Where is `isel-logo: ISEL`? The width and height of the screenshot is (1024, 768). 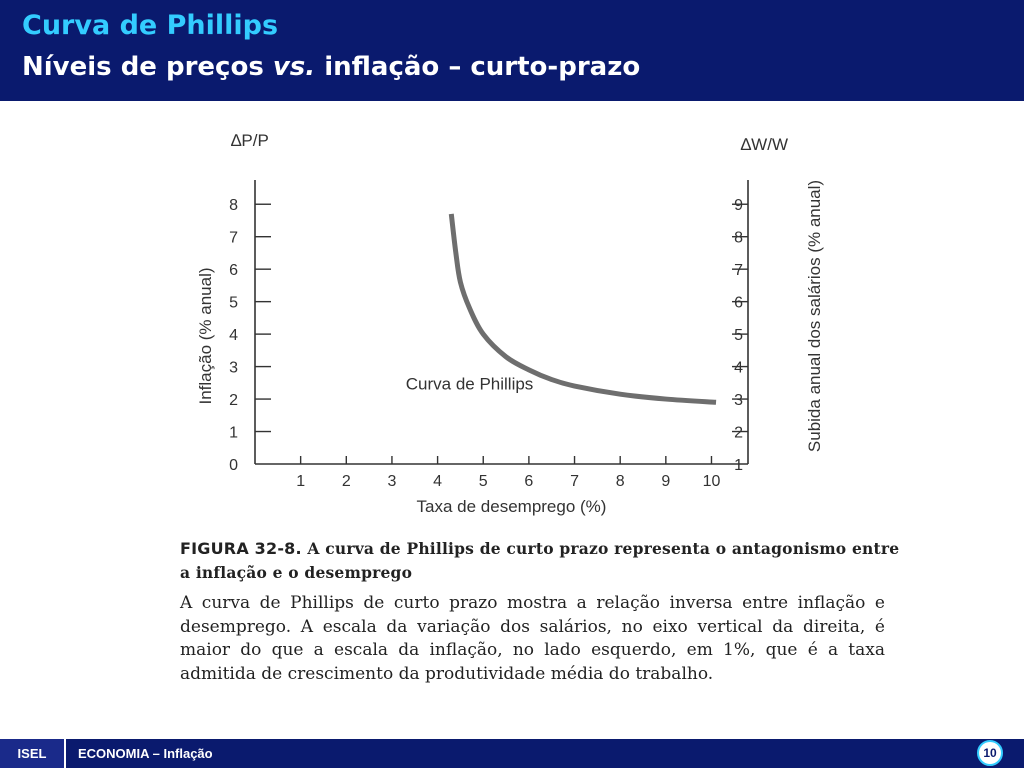 isel-logo: ISEL is located at coordinates (33, 753).